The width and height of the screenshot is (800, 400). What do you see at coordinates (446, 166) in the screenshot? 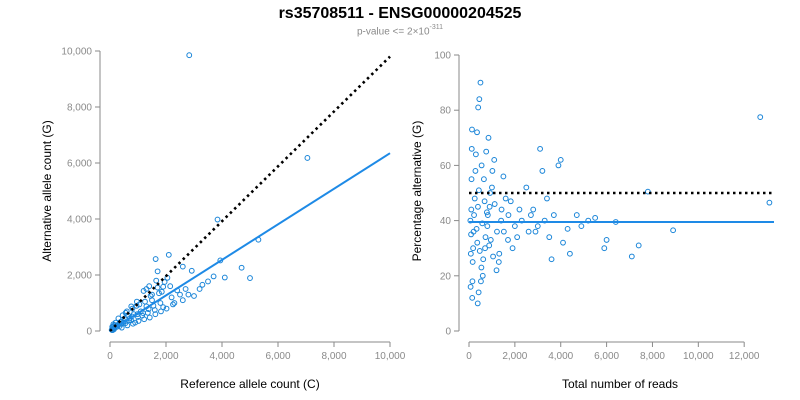
I see `right-y-tick-label: 60` at bounding box center [446, 166].